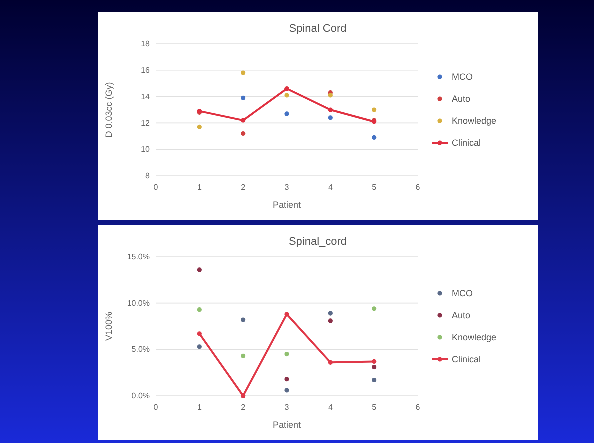 The height and width of the screenshot is (443, 594). I want to click on y-tick-label: 10, so click(146, 149).